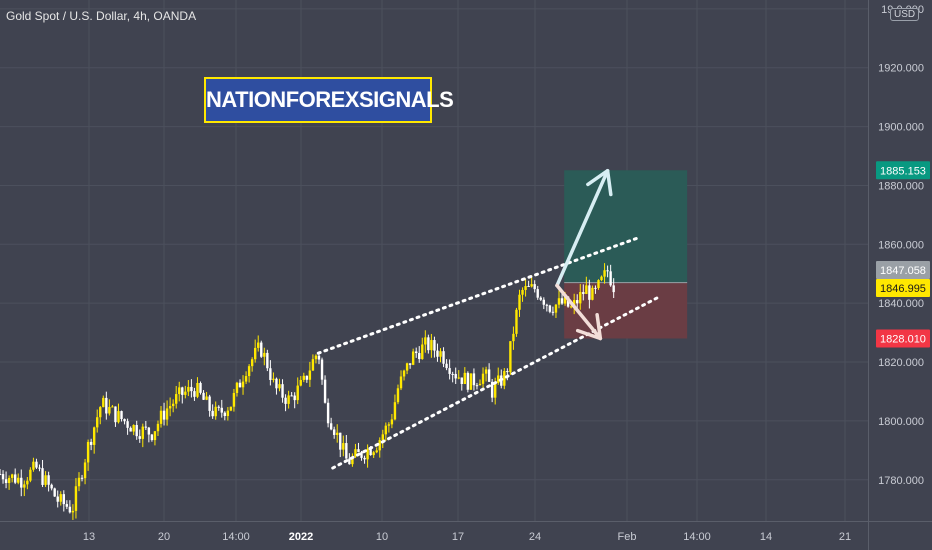 The image size is (932, 550). What do you see at coordinates (901, 304) in the screenshot?
I see `price-tick-label: 1840.000` at bounding box center [901, 304].